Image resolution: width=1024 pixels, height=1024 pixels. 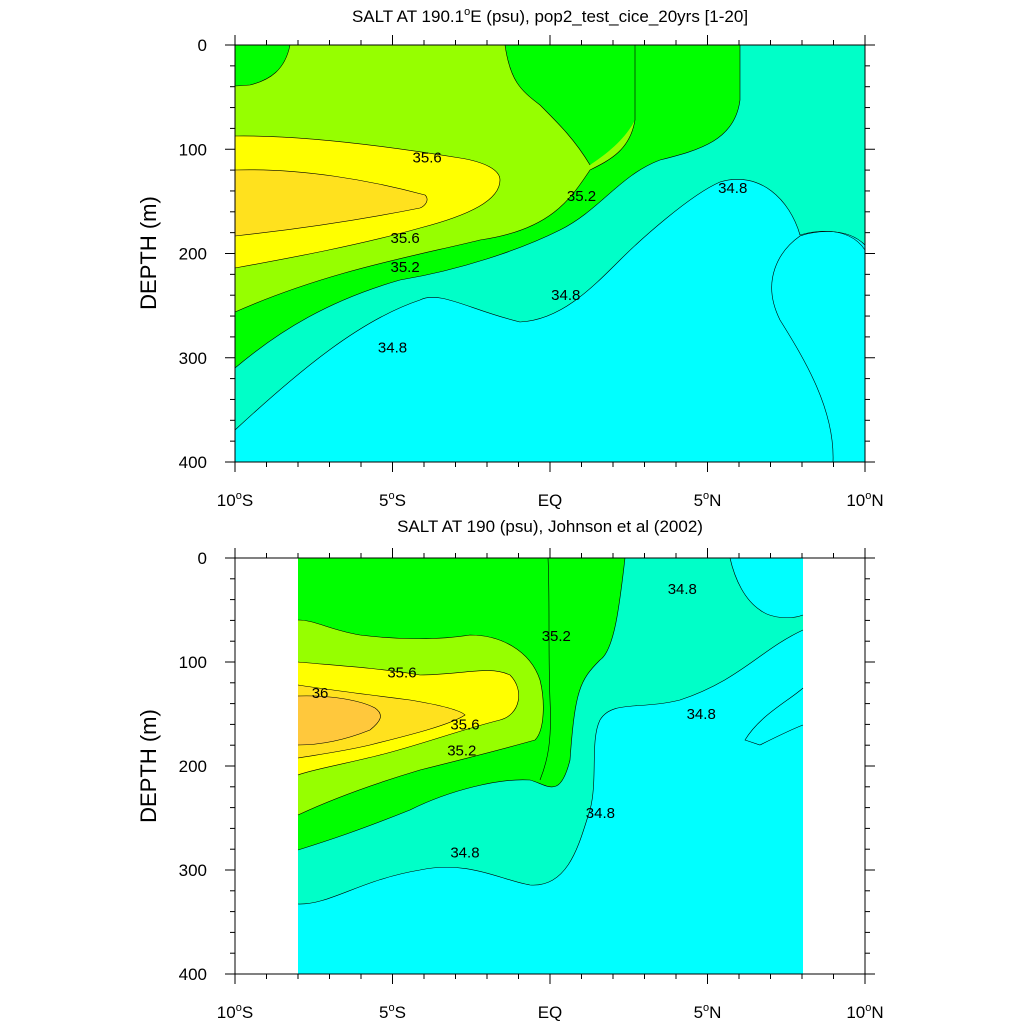 I want to click on top-contour-labels: 35.6 35.6 35.2 34.8 35.2 34.8 34.8, so click(x=562, y=253).